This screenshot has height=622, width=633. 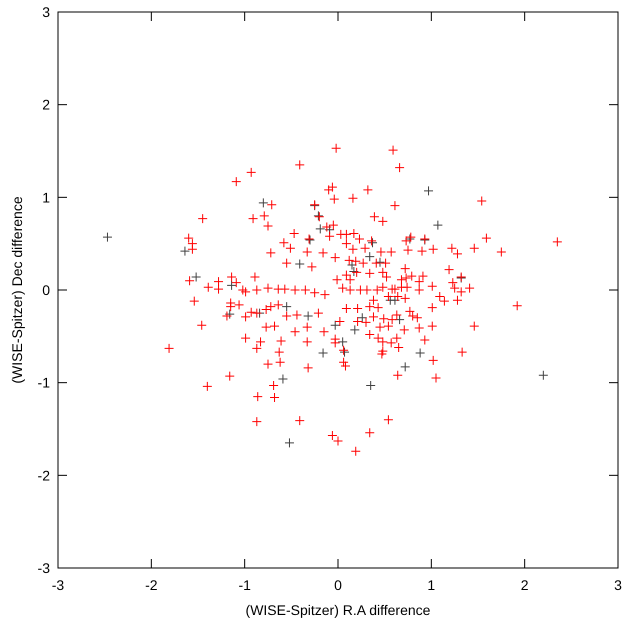 What do you see at coordinates (44, 568) in the screenshot?
I see `y-tick-label: -3` at bounding box center [44, 568].